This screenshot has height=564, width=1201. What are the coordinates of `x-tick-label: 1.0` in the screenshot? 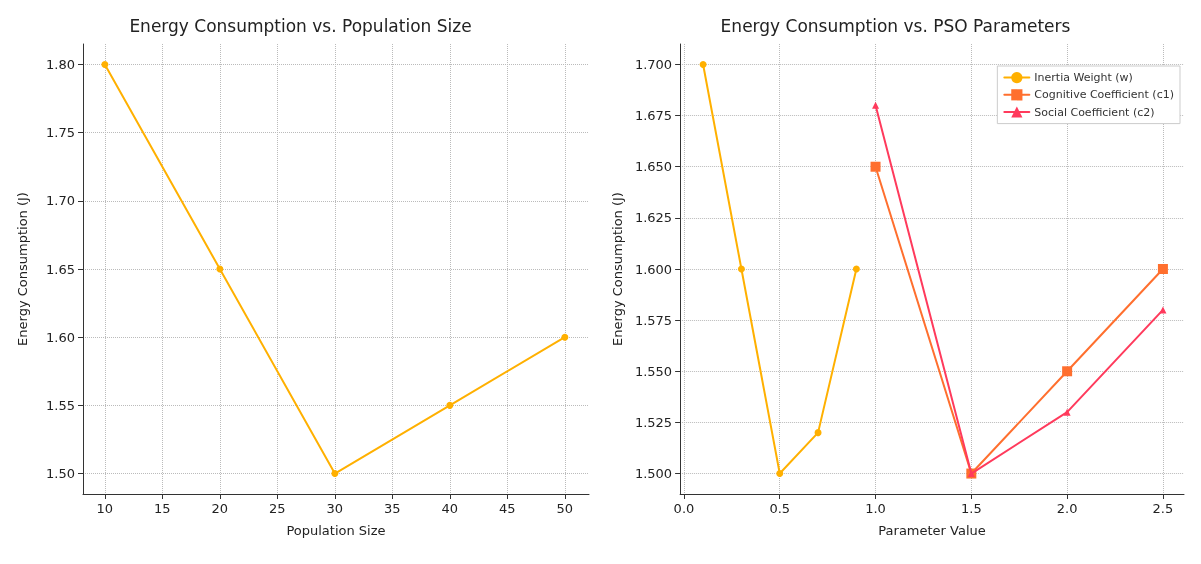 It's located at (875, 508).